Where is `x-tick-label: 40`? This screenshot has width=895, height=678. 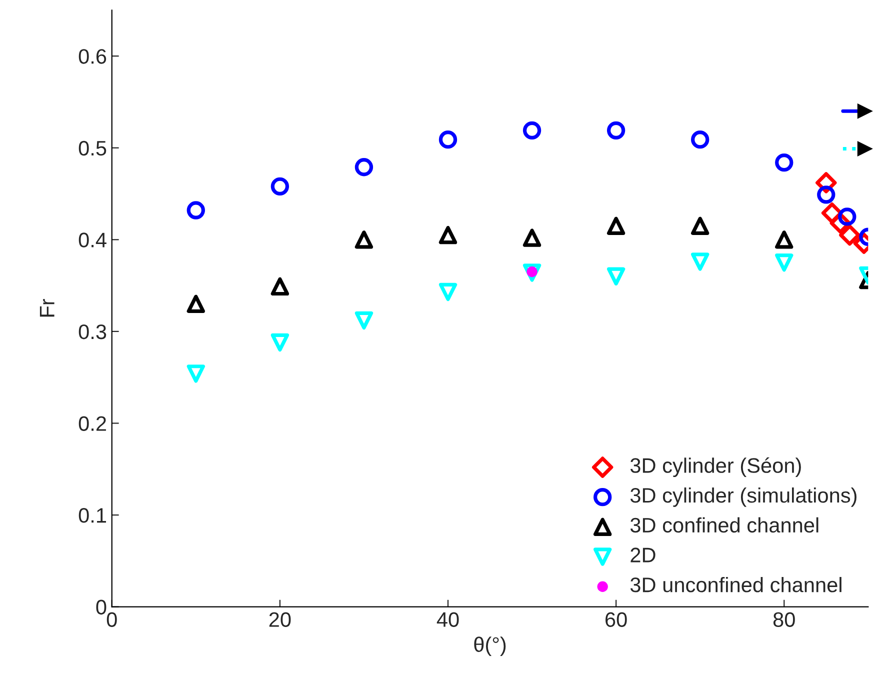
x-tick-label: 40 is located at coordinates (447, 619).